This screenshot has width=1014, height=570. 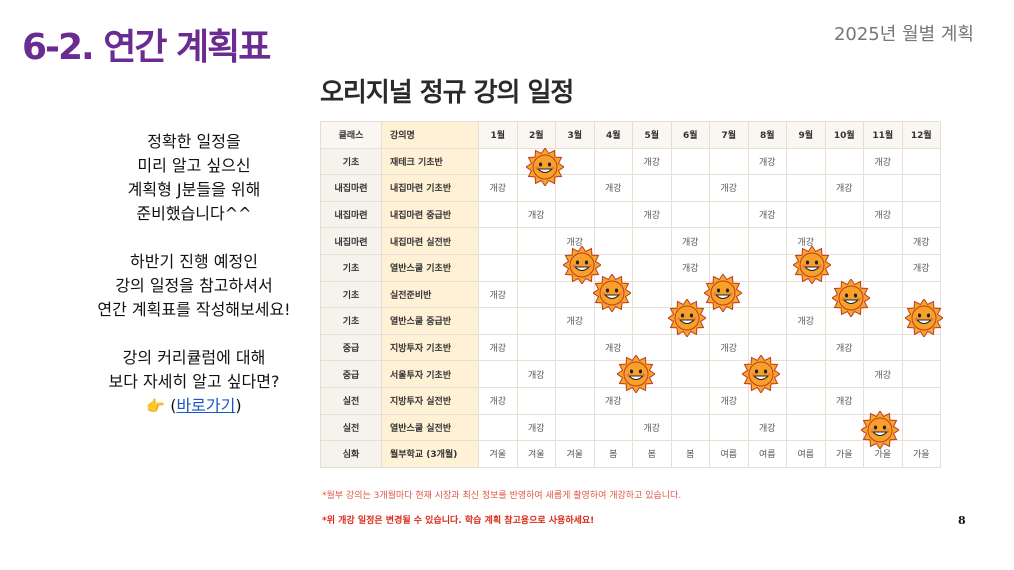 I want to click on intro-line: 정확한 일정을, so click(x=194, y=141).